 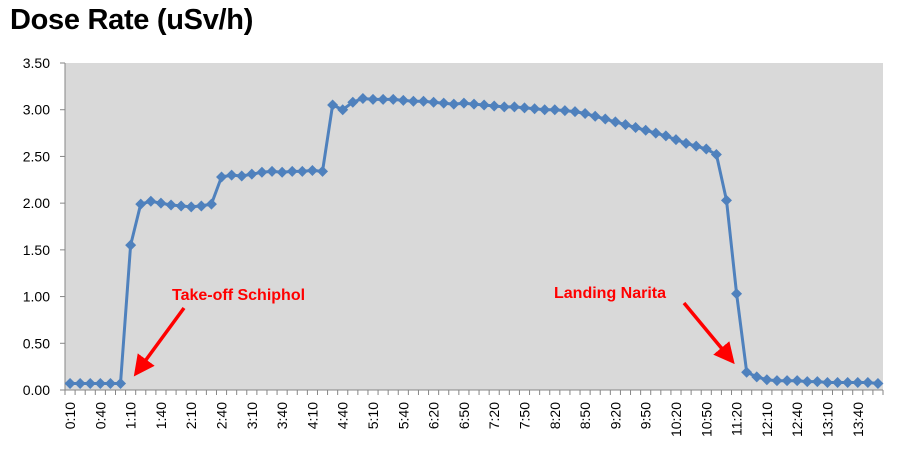 I want to click on x-tick-label: 2:40, so click(x=222, y=415).